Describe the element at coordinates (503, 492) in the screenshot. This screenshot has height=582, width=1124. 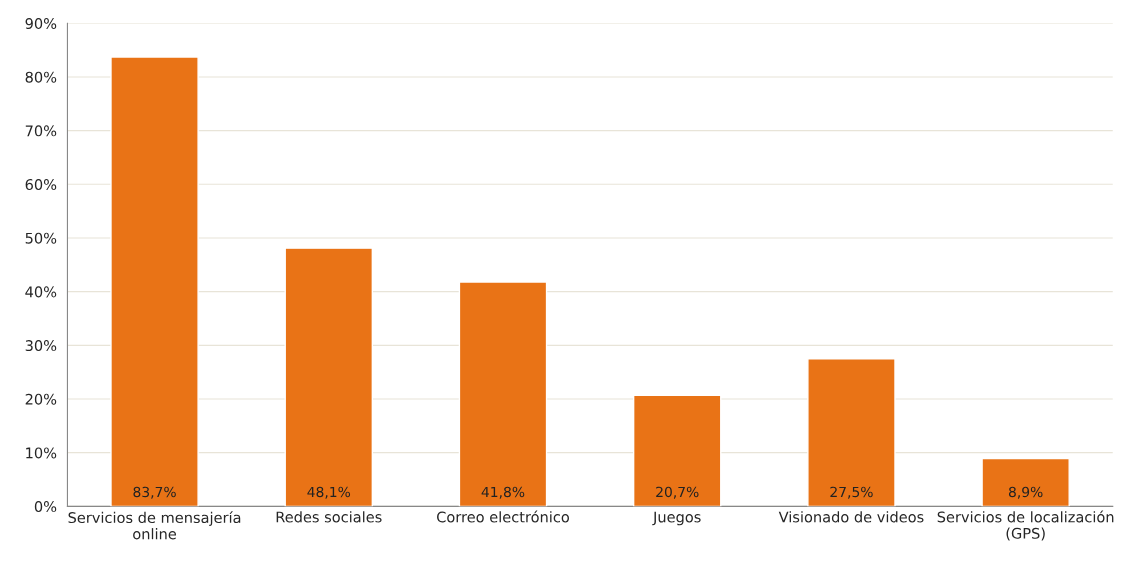
I see `data-label: 41,8%` at that location.